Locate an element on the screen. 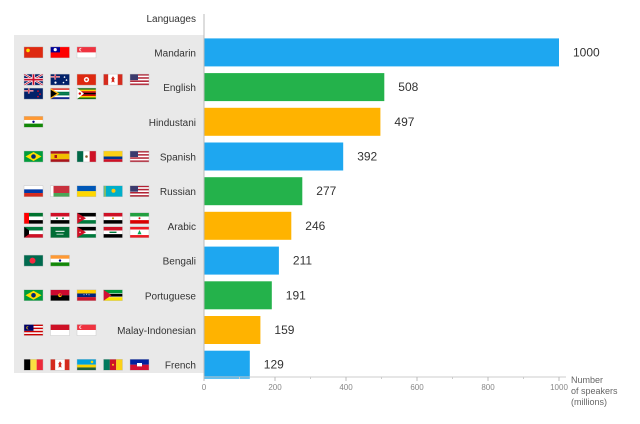  flag-belgium-icon is located at coordinates (33, 365).